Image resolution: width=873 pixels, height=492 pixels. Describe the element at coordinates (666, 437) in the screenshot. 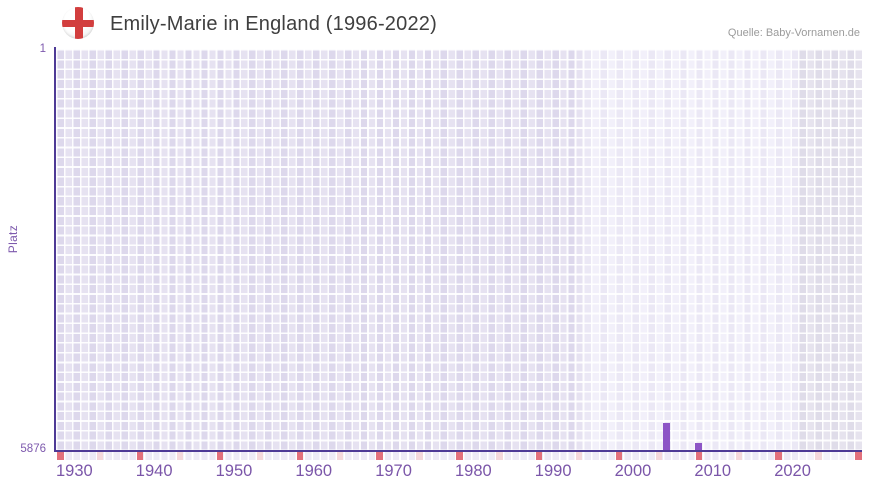

I see `rank-bar-2006` at that location.